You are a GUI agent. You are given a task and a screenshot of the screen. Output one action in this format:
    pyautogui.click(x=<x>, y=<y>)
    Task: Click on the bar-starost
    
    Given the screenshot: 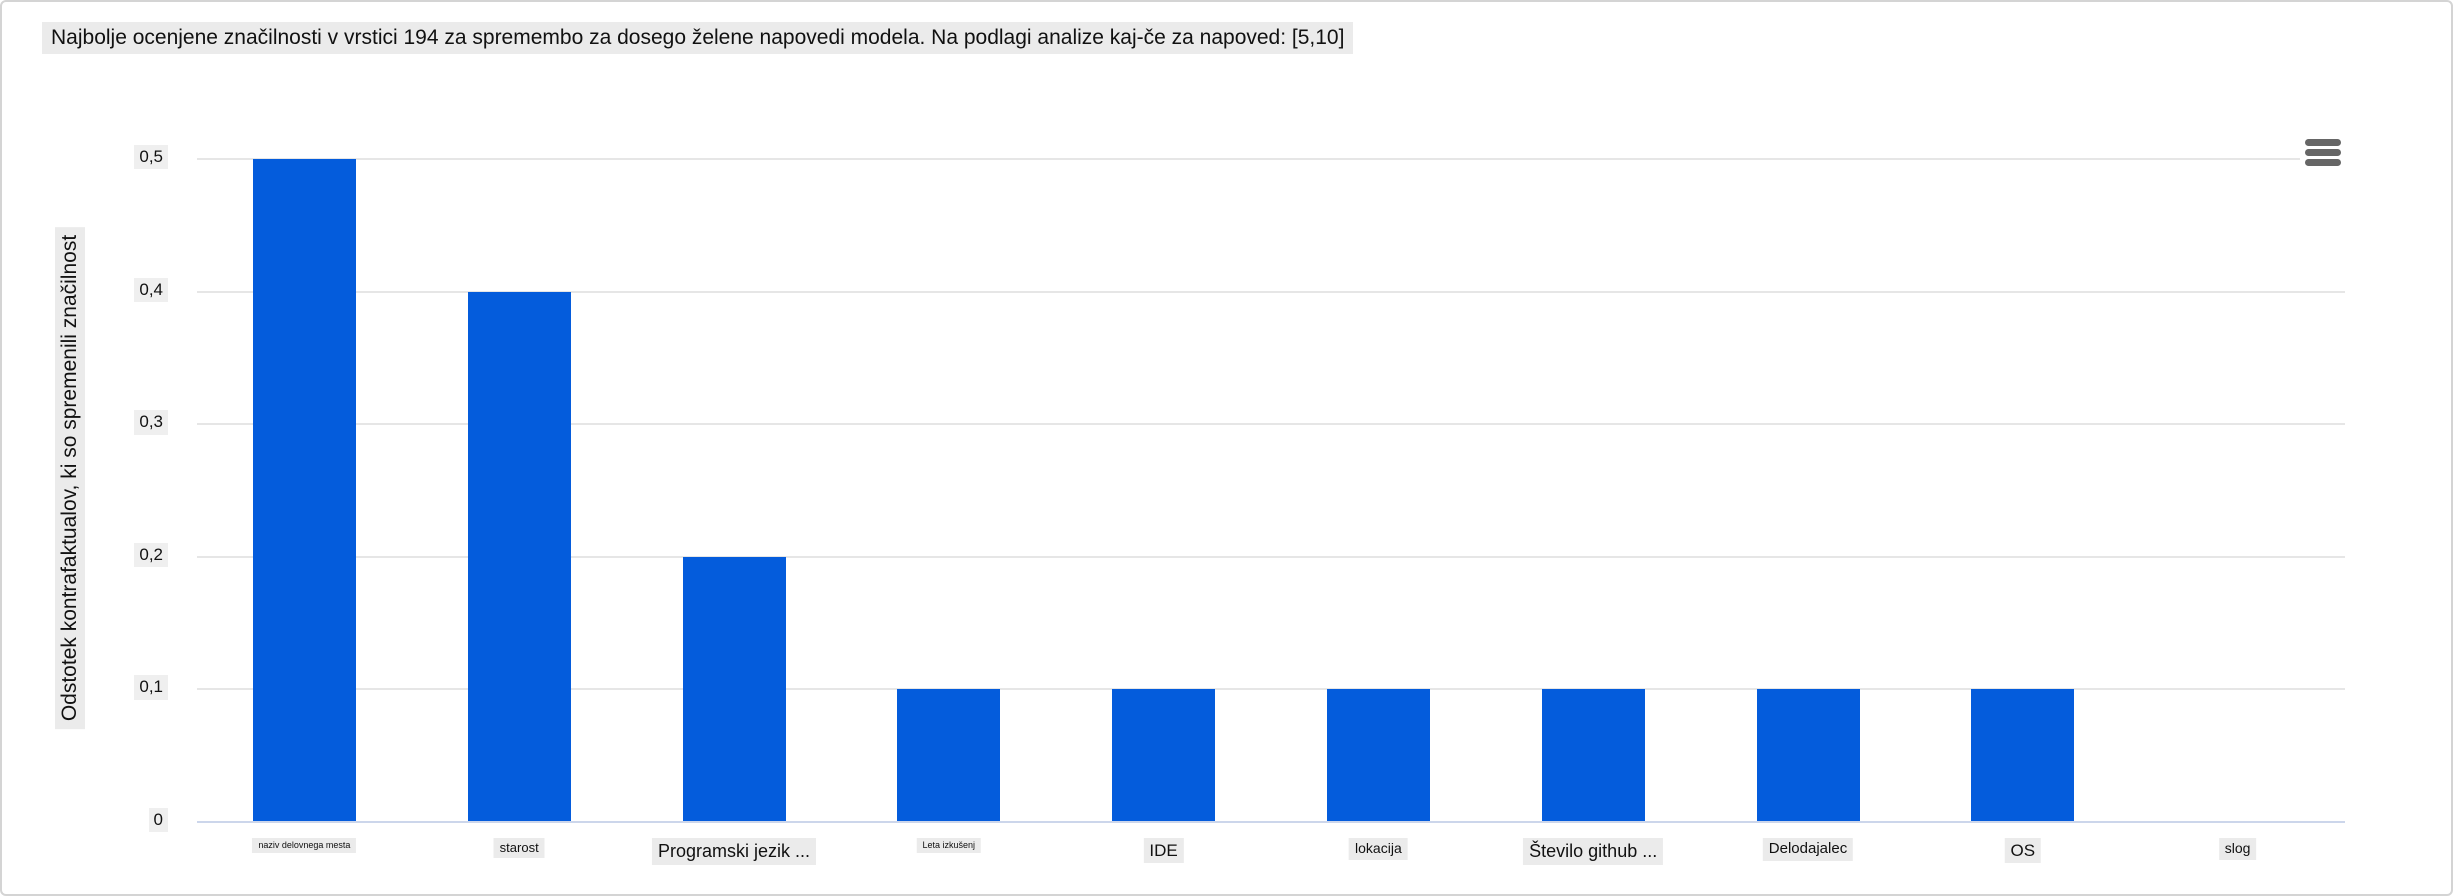 What is the action you would take?
    pyautogui.click(x=519, y=556)
    